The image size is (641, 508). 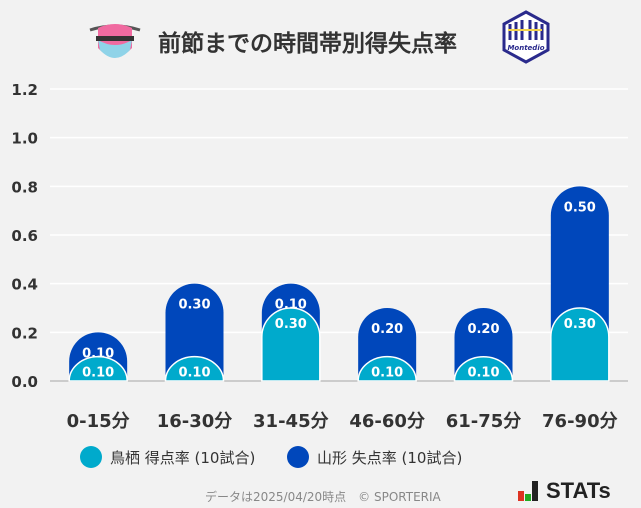 I want to click on y-tick-label: 0.0, so click(x=24, y=382).